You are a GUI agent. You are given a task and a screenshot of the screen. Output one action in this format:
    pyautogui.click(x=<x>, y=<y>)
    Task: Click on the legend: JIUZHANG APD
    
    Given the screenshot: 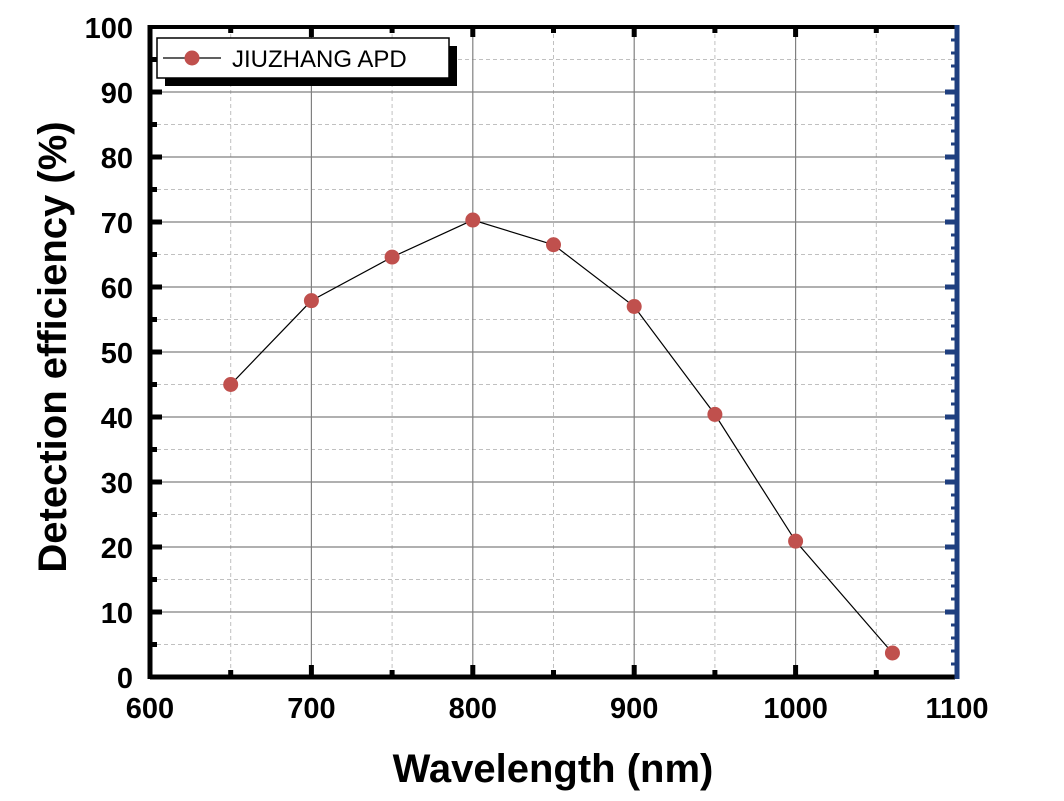 What is the action you would take?
    pyautogui.click(x=306, y=61)
    